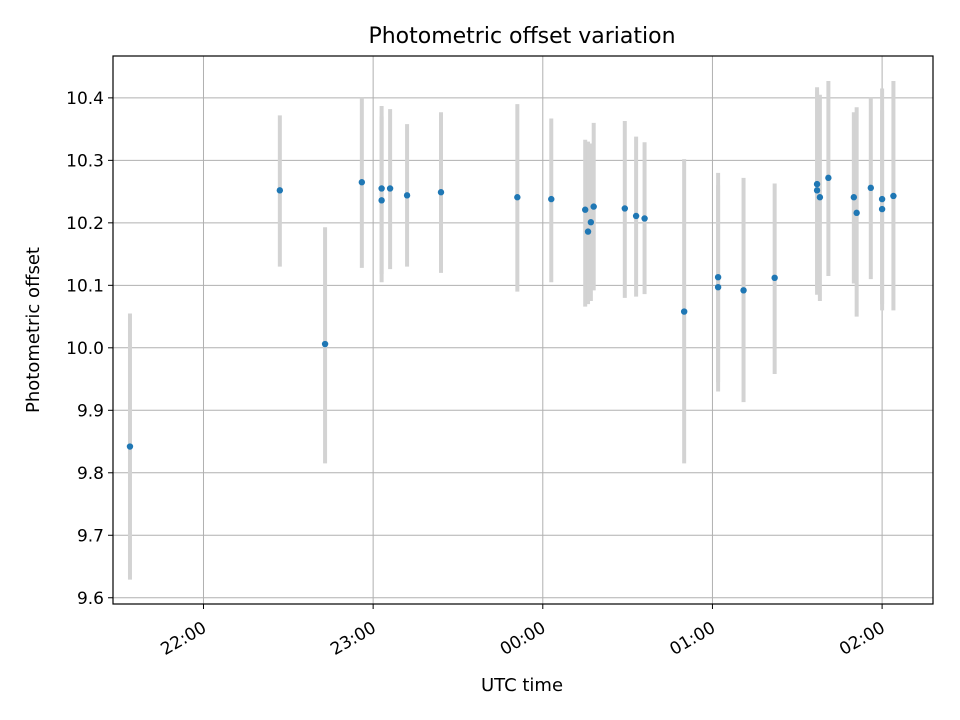  I want to click on y-axis-label: Photometric offset, so click(33, 330).